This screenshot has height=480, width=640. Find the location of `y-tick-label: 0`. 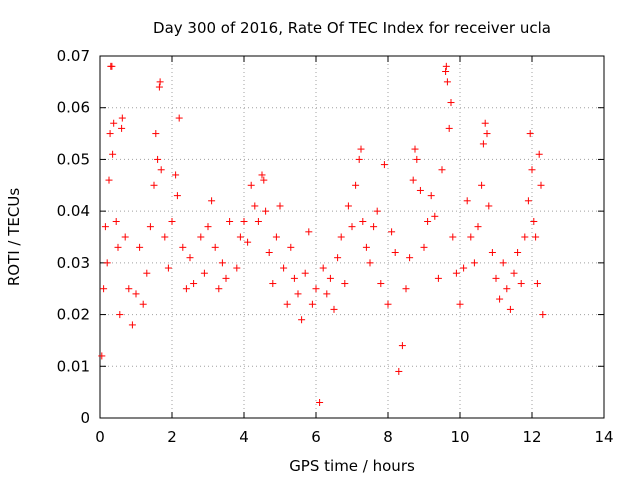

y-tick-label: 0 is located at coordinates (85, 418).